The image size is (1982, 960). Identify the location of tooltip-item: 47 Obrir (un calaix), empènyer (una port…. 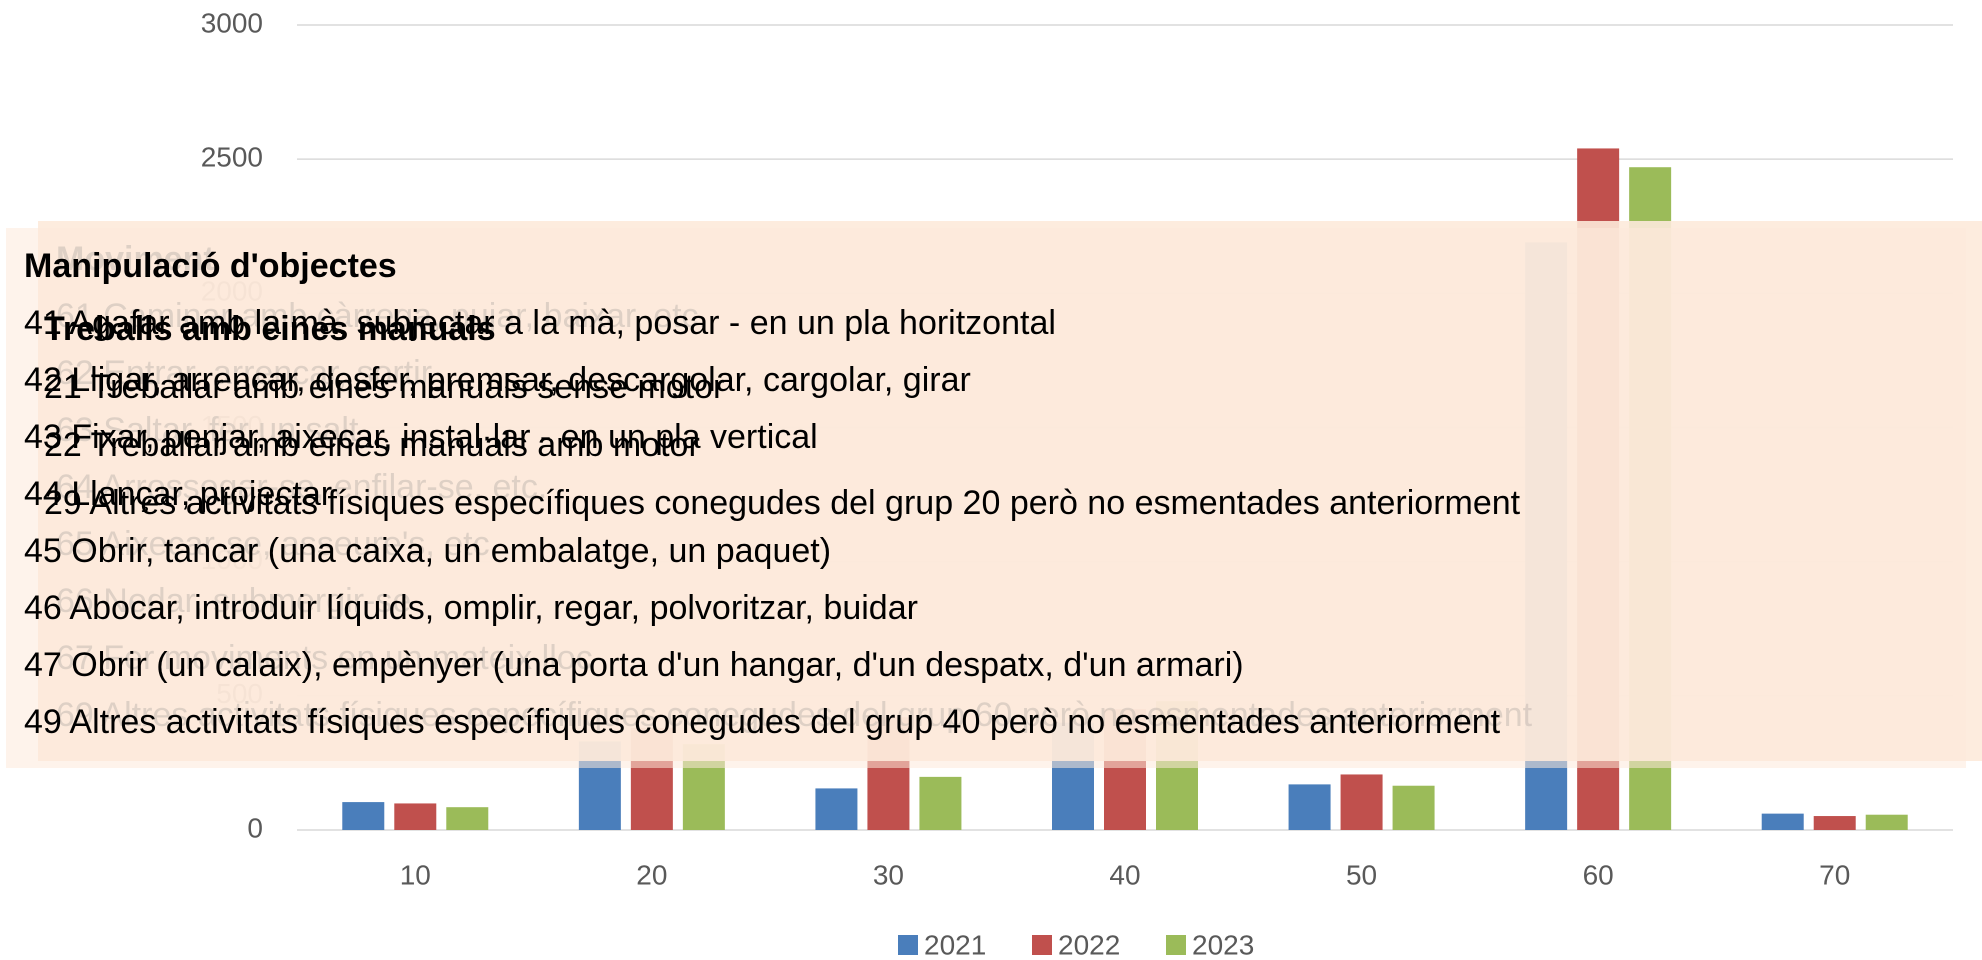
(634, 665).